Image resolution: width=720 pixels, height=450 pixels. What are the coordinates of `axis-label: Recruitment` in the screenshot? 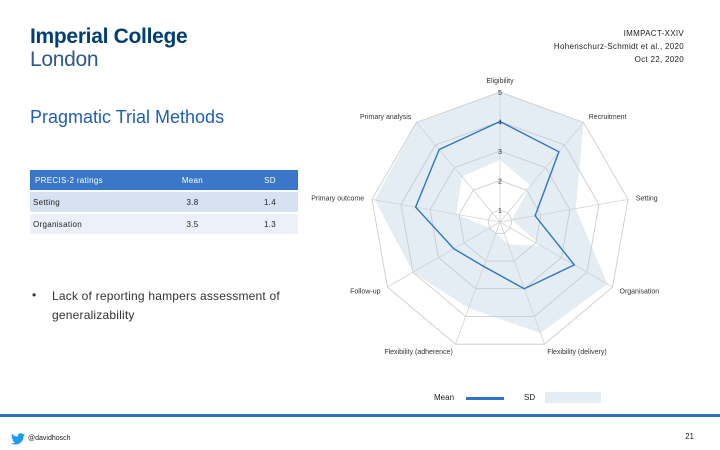 It's located at (608, 117).